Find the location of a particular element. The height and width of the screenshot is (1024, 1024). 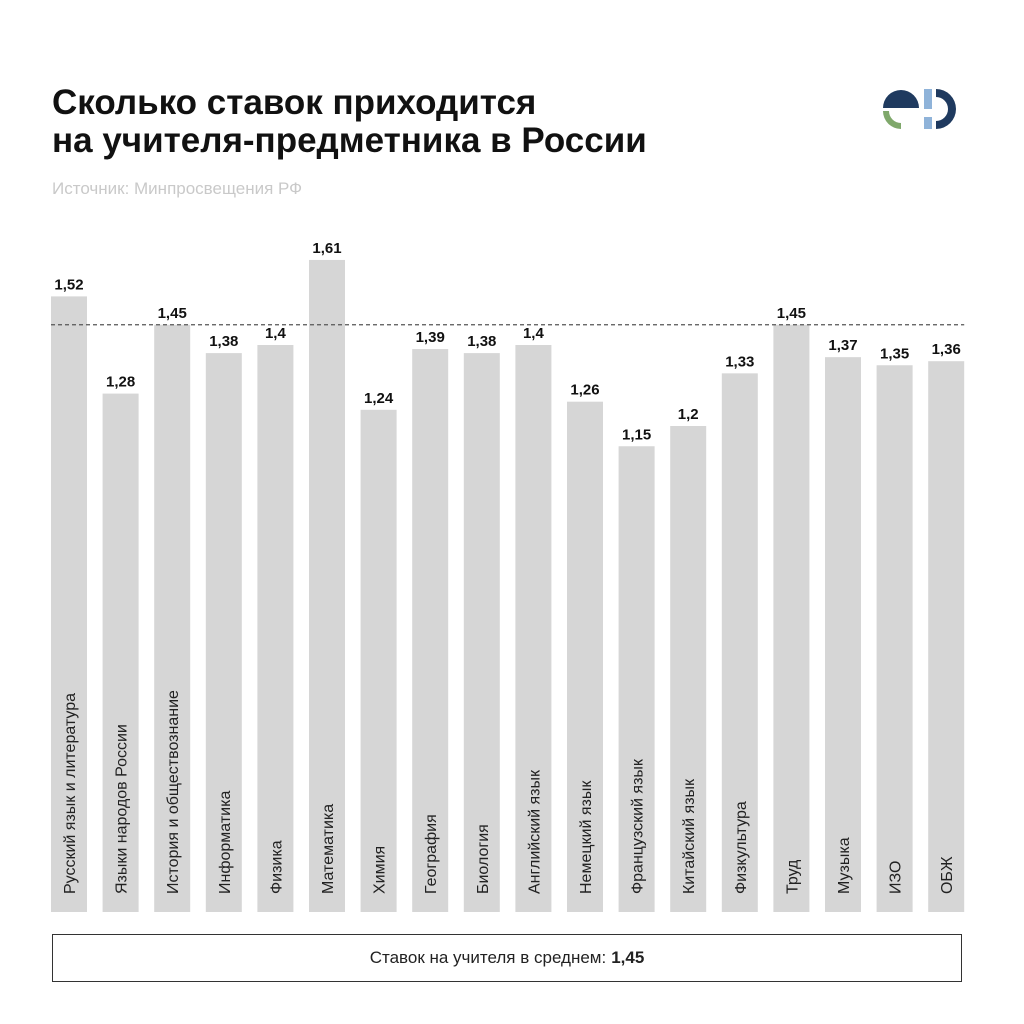

average-summary-label: Ставок на учителя в среднем: is located at coordinates (488, 957).